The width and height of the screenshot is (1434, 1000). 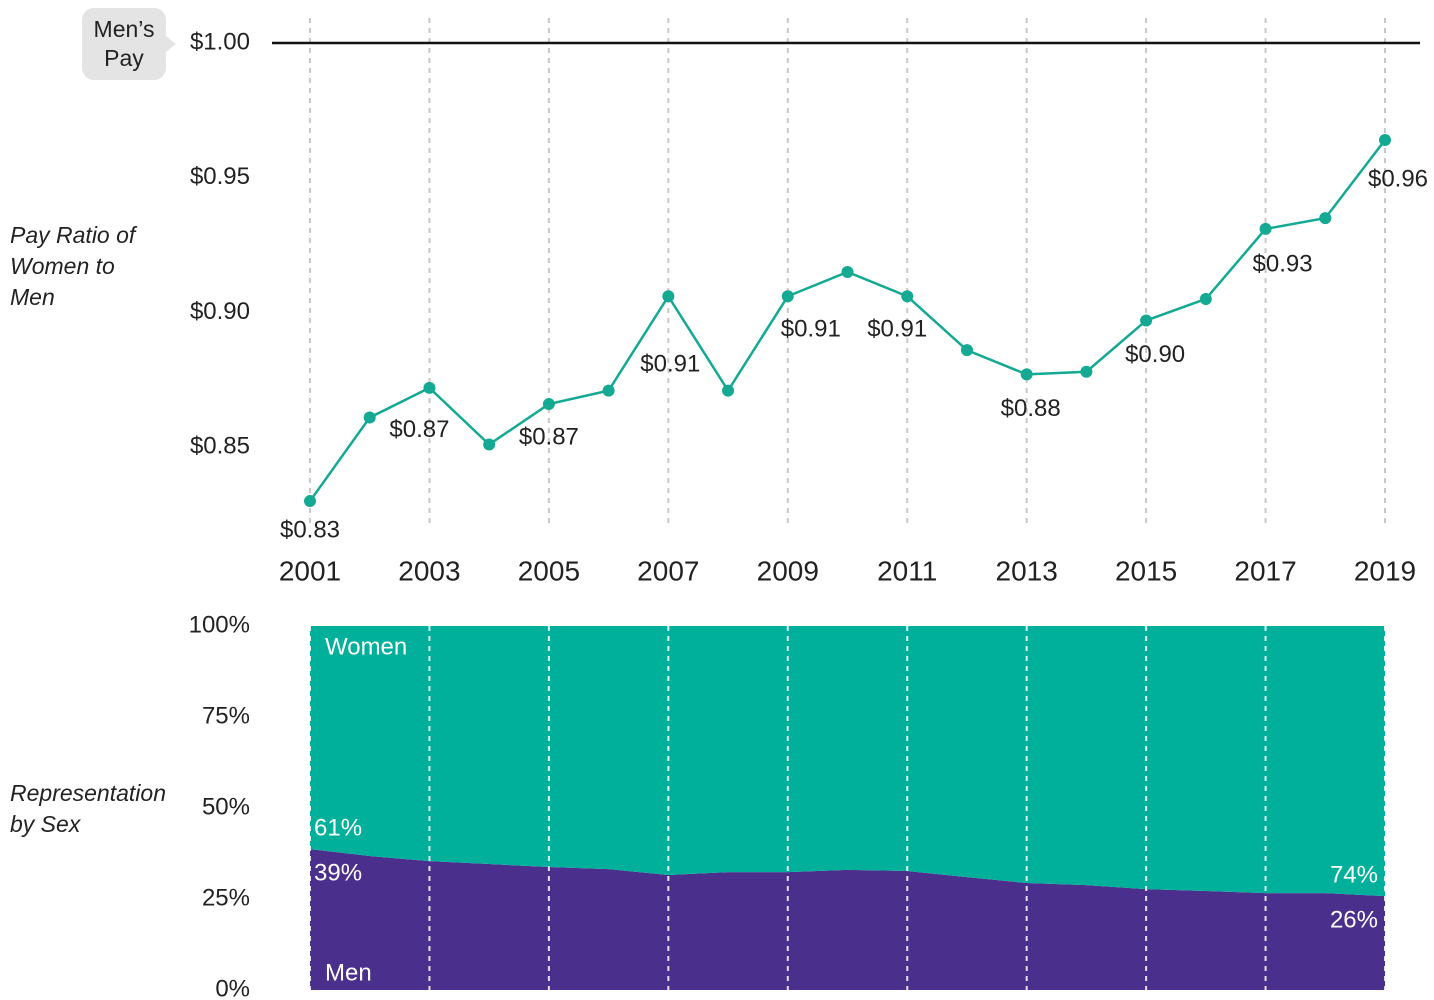 What do you see at coordinates (88, 808) in the screenshot?
I see `y-axis-label: Representation by Sex` at bounding box center [88, 808].